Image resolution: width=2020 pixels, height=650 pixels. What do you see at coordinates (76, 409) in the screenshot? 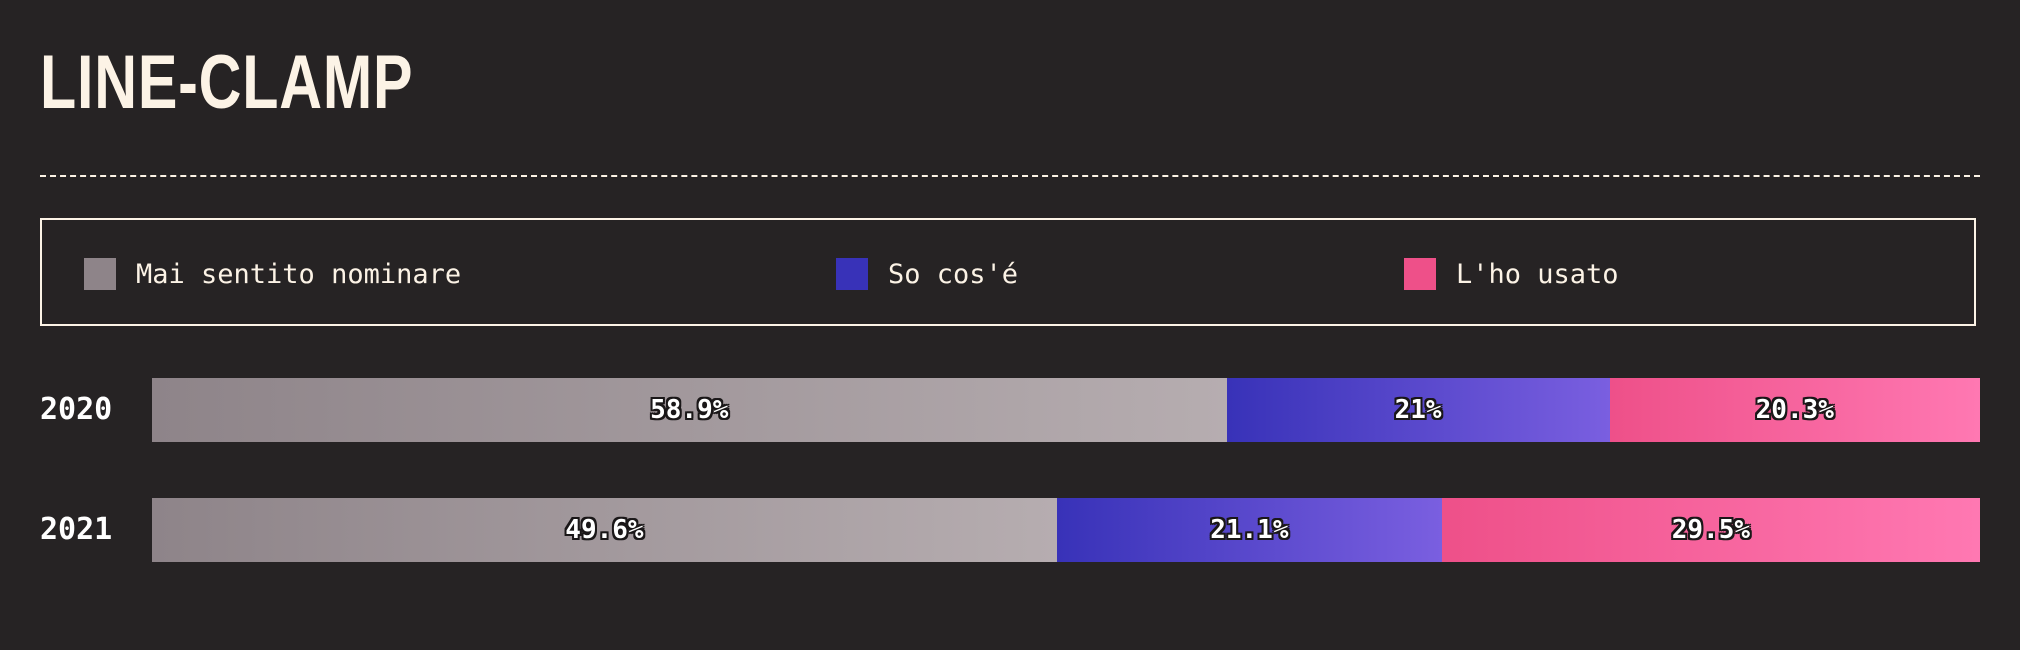
I see `row-label-2020: 2020` at bounding box center [76, 409].